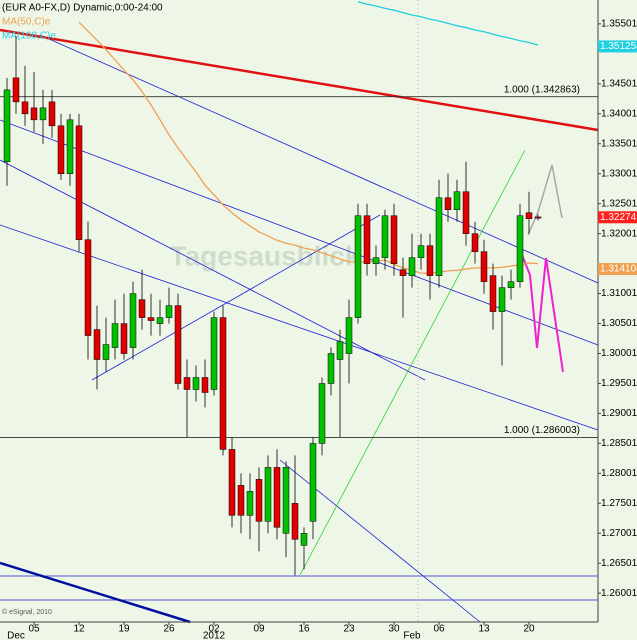  What do you see at coordinates (214, 629) in the screenshot?
I see `x-tick-label: 02` at bounding box center [214, 629].